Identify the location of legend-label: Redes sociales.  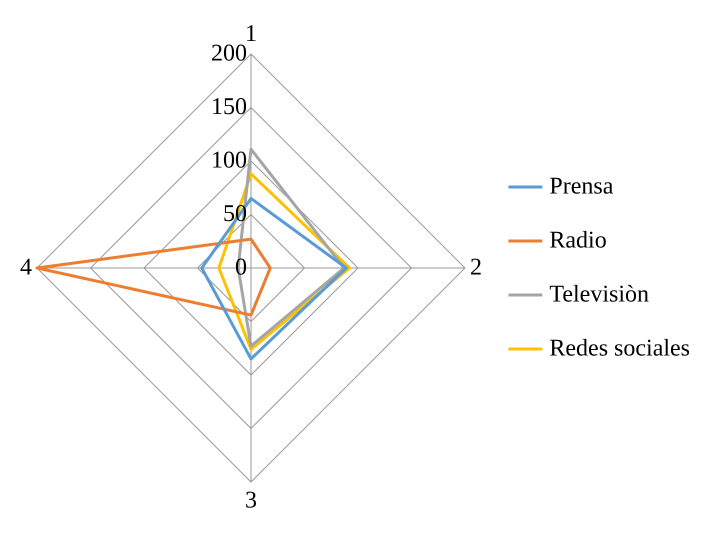
(619, 348).